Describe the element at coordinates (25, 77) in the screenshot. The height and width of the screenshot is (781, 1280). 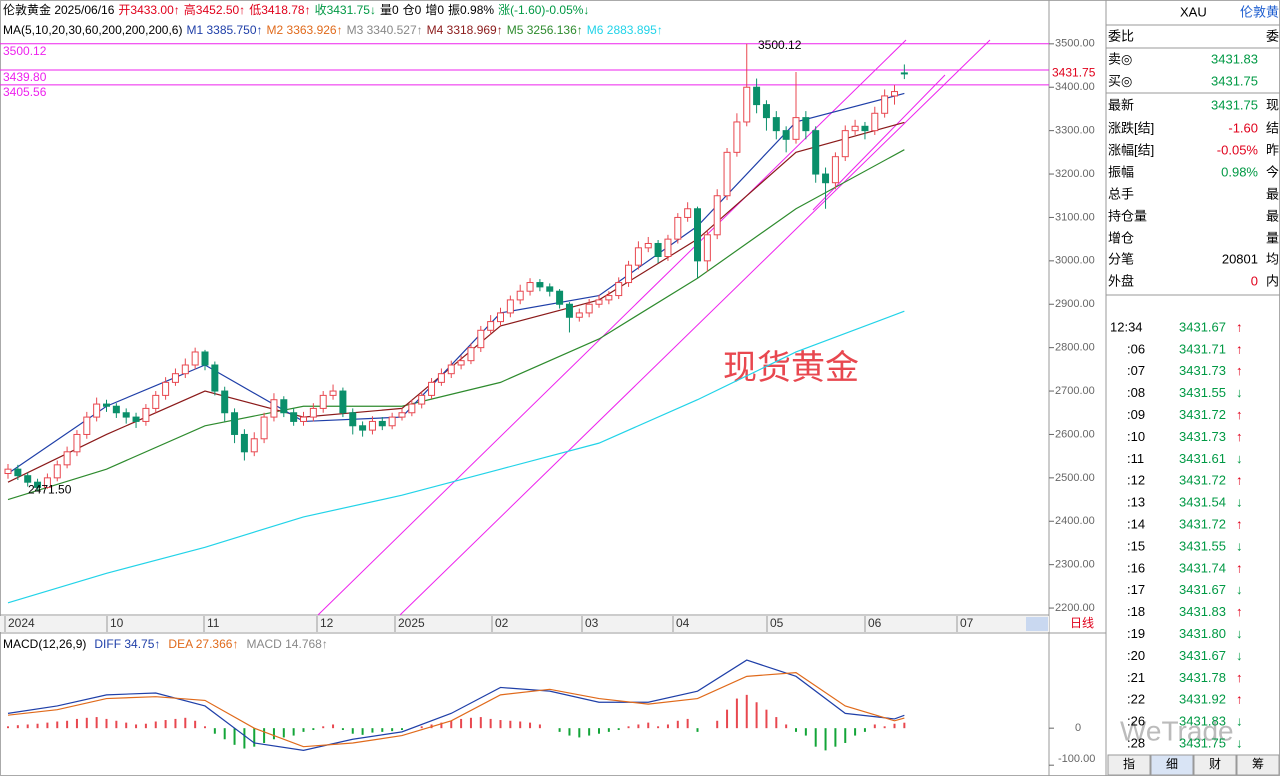
I see `level-label: 3439.80` at that location.